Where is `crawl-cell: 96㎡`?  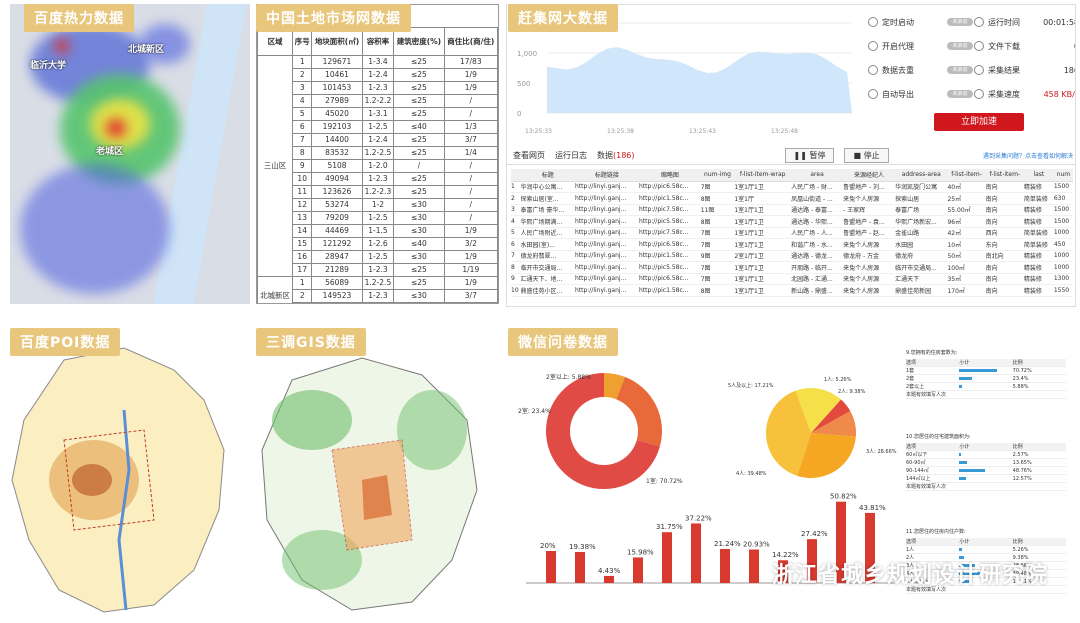
crawl-cell: 96㎡ is located at coordinates (966, 221).